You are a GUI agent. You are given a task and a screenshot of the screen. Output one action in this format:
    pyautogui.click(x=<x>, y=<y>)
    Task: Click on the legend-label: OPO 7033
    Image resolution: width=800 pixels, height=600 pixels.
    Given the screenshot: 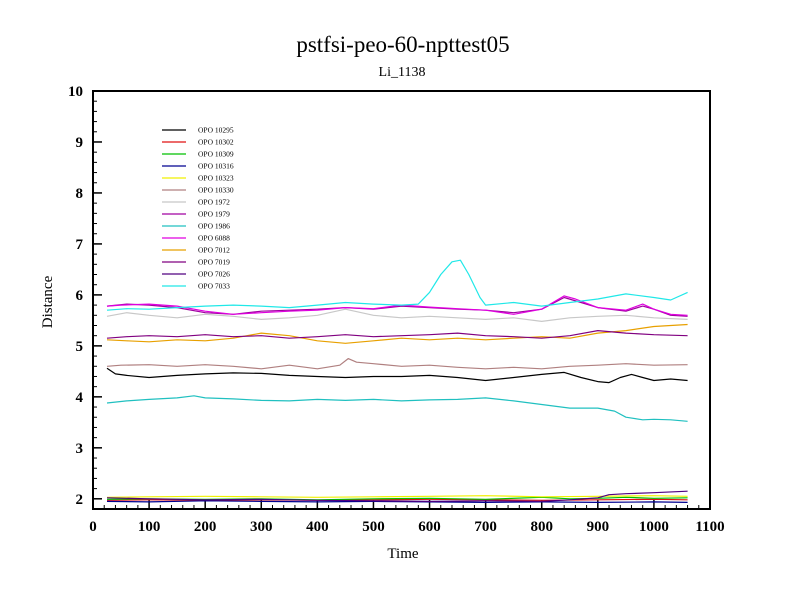 What is the action you would take?
    pyautogui.click(x=214, y=286)
    